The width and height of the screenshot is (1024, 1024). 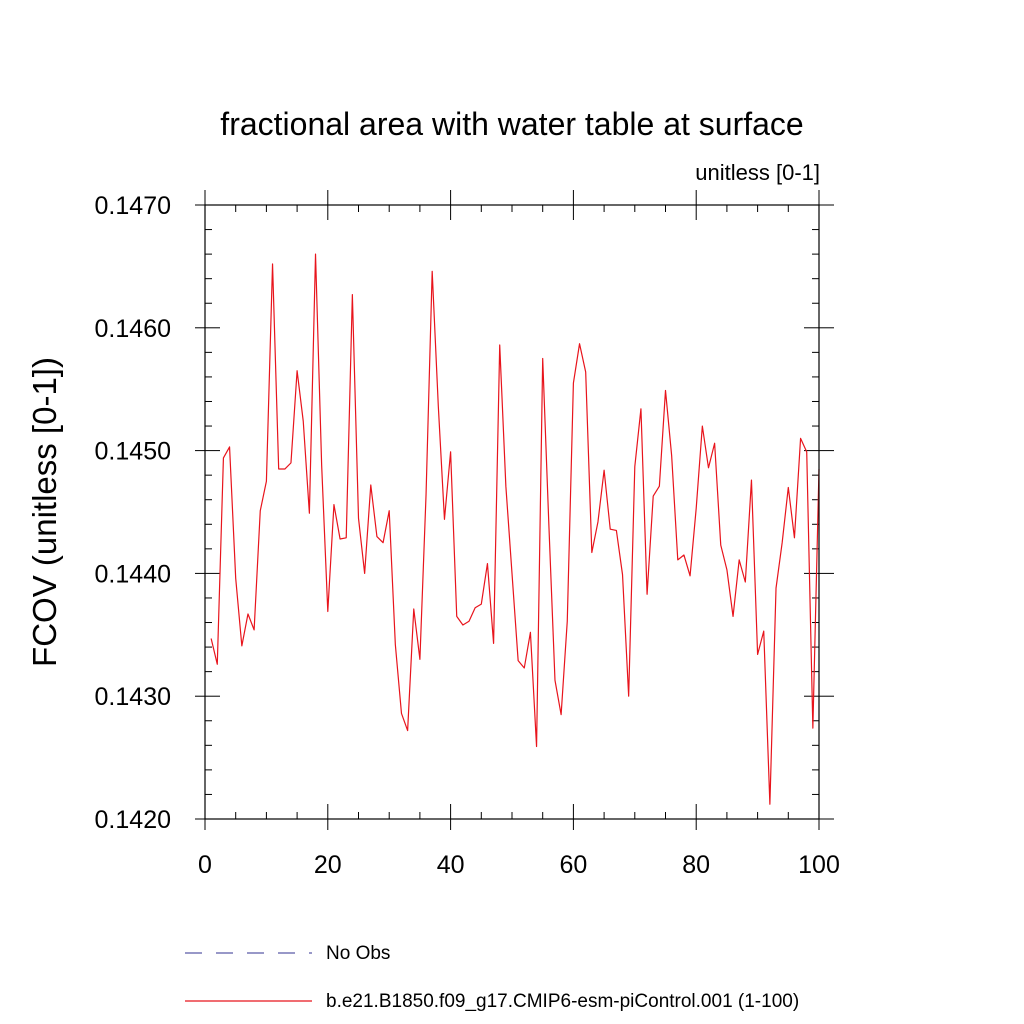 What do you see at coordinates (133, 329) in the screenshot?
I see `y-tick-label: 0.1460` at bounding box center [133, 329].